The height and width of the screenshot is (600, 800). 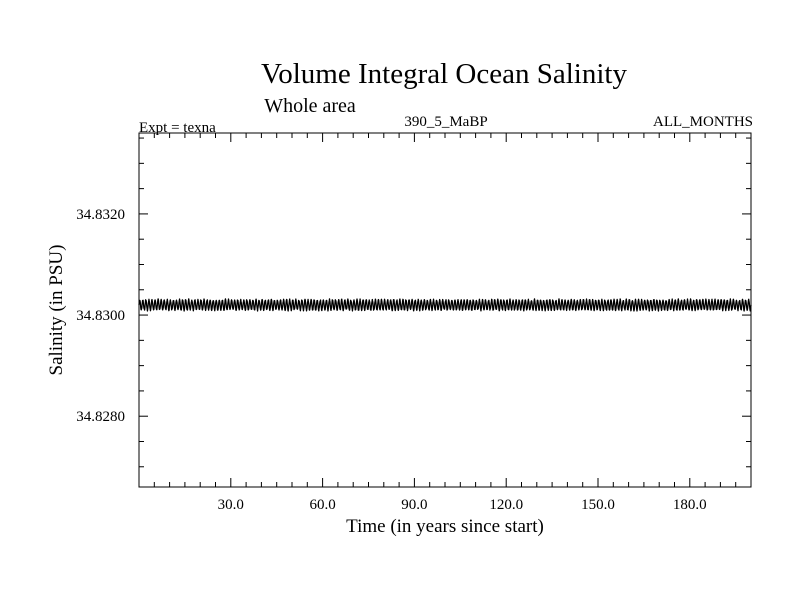 I want to click on y-tick-label: 34.8320, so click(x=100, y=215).